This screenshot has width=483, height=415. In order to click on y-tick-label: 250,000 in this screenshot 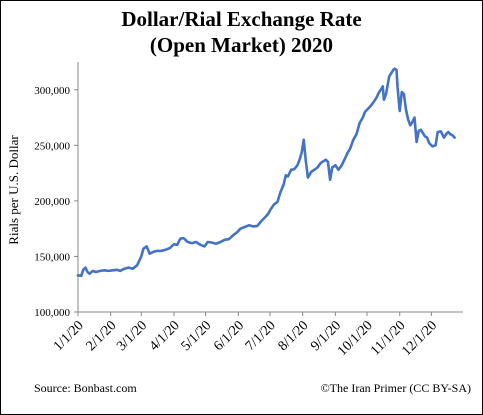, I will do `click(52, 146)`.